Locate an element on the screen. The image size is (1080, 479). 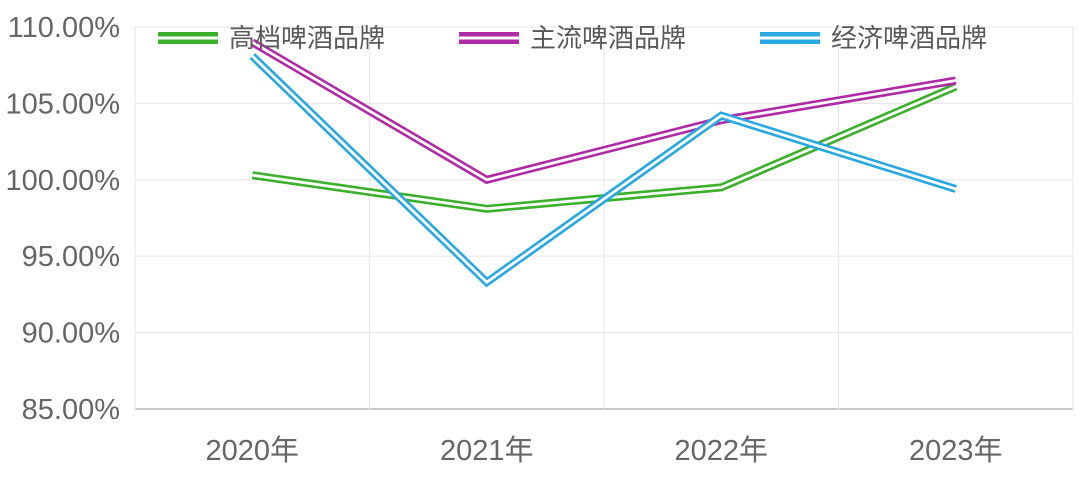
legend-item-mainstream: 主流啤酒品牌 is located at coordinates (572, 38).